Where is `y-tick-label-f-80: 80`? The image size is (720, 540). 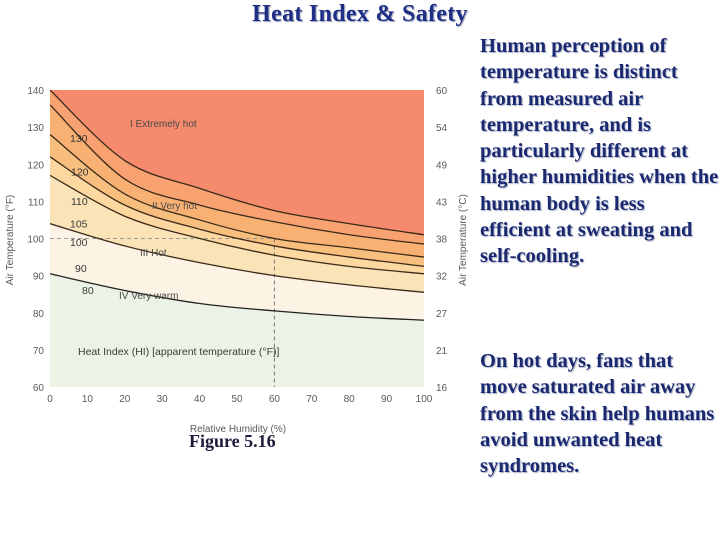 y-tick-label-f-80: 80 is located at coordinates (39, 314).